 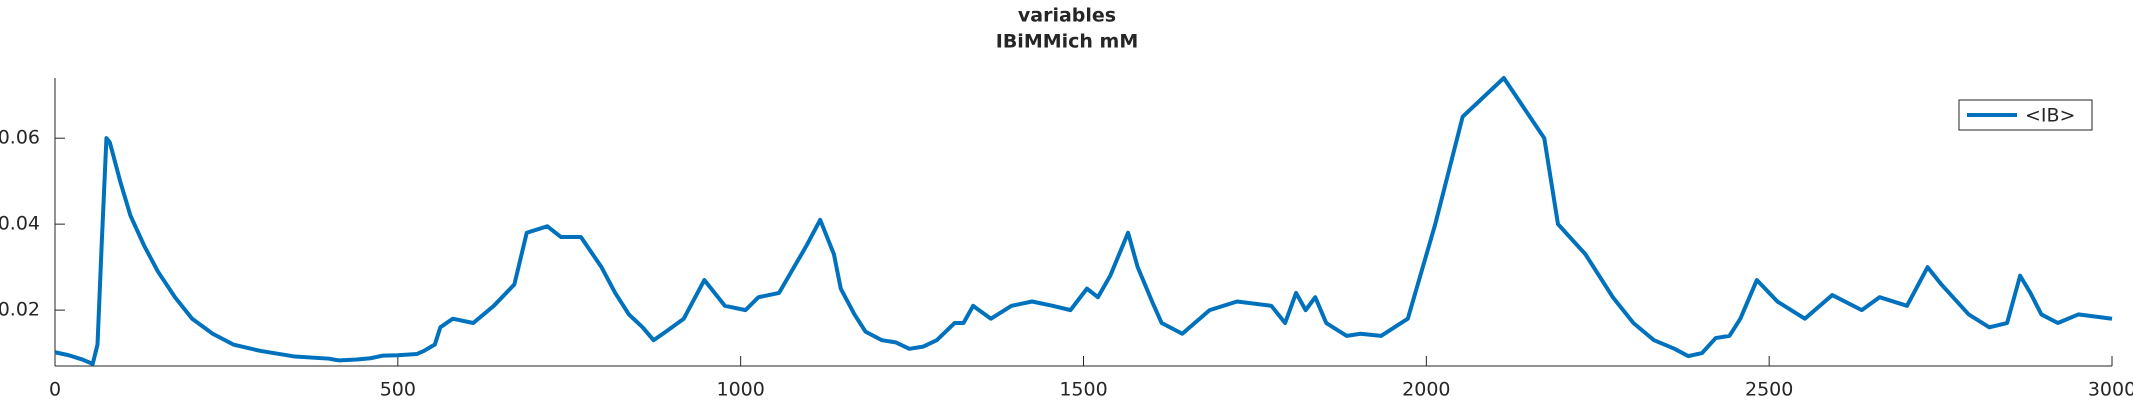 What do you see at coordinates (740, 389) in the screenshot?
I see `x-tick-label: 1000` at bounding box center [740, 389].